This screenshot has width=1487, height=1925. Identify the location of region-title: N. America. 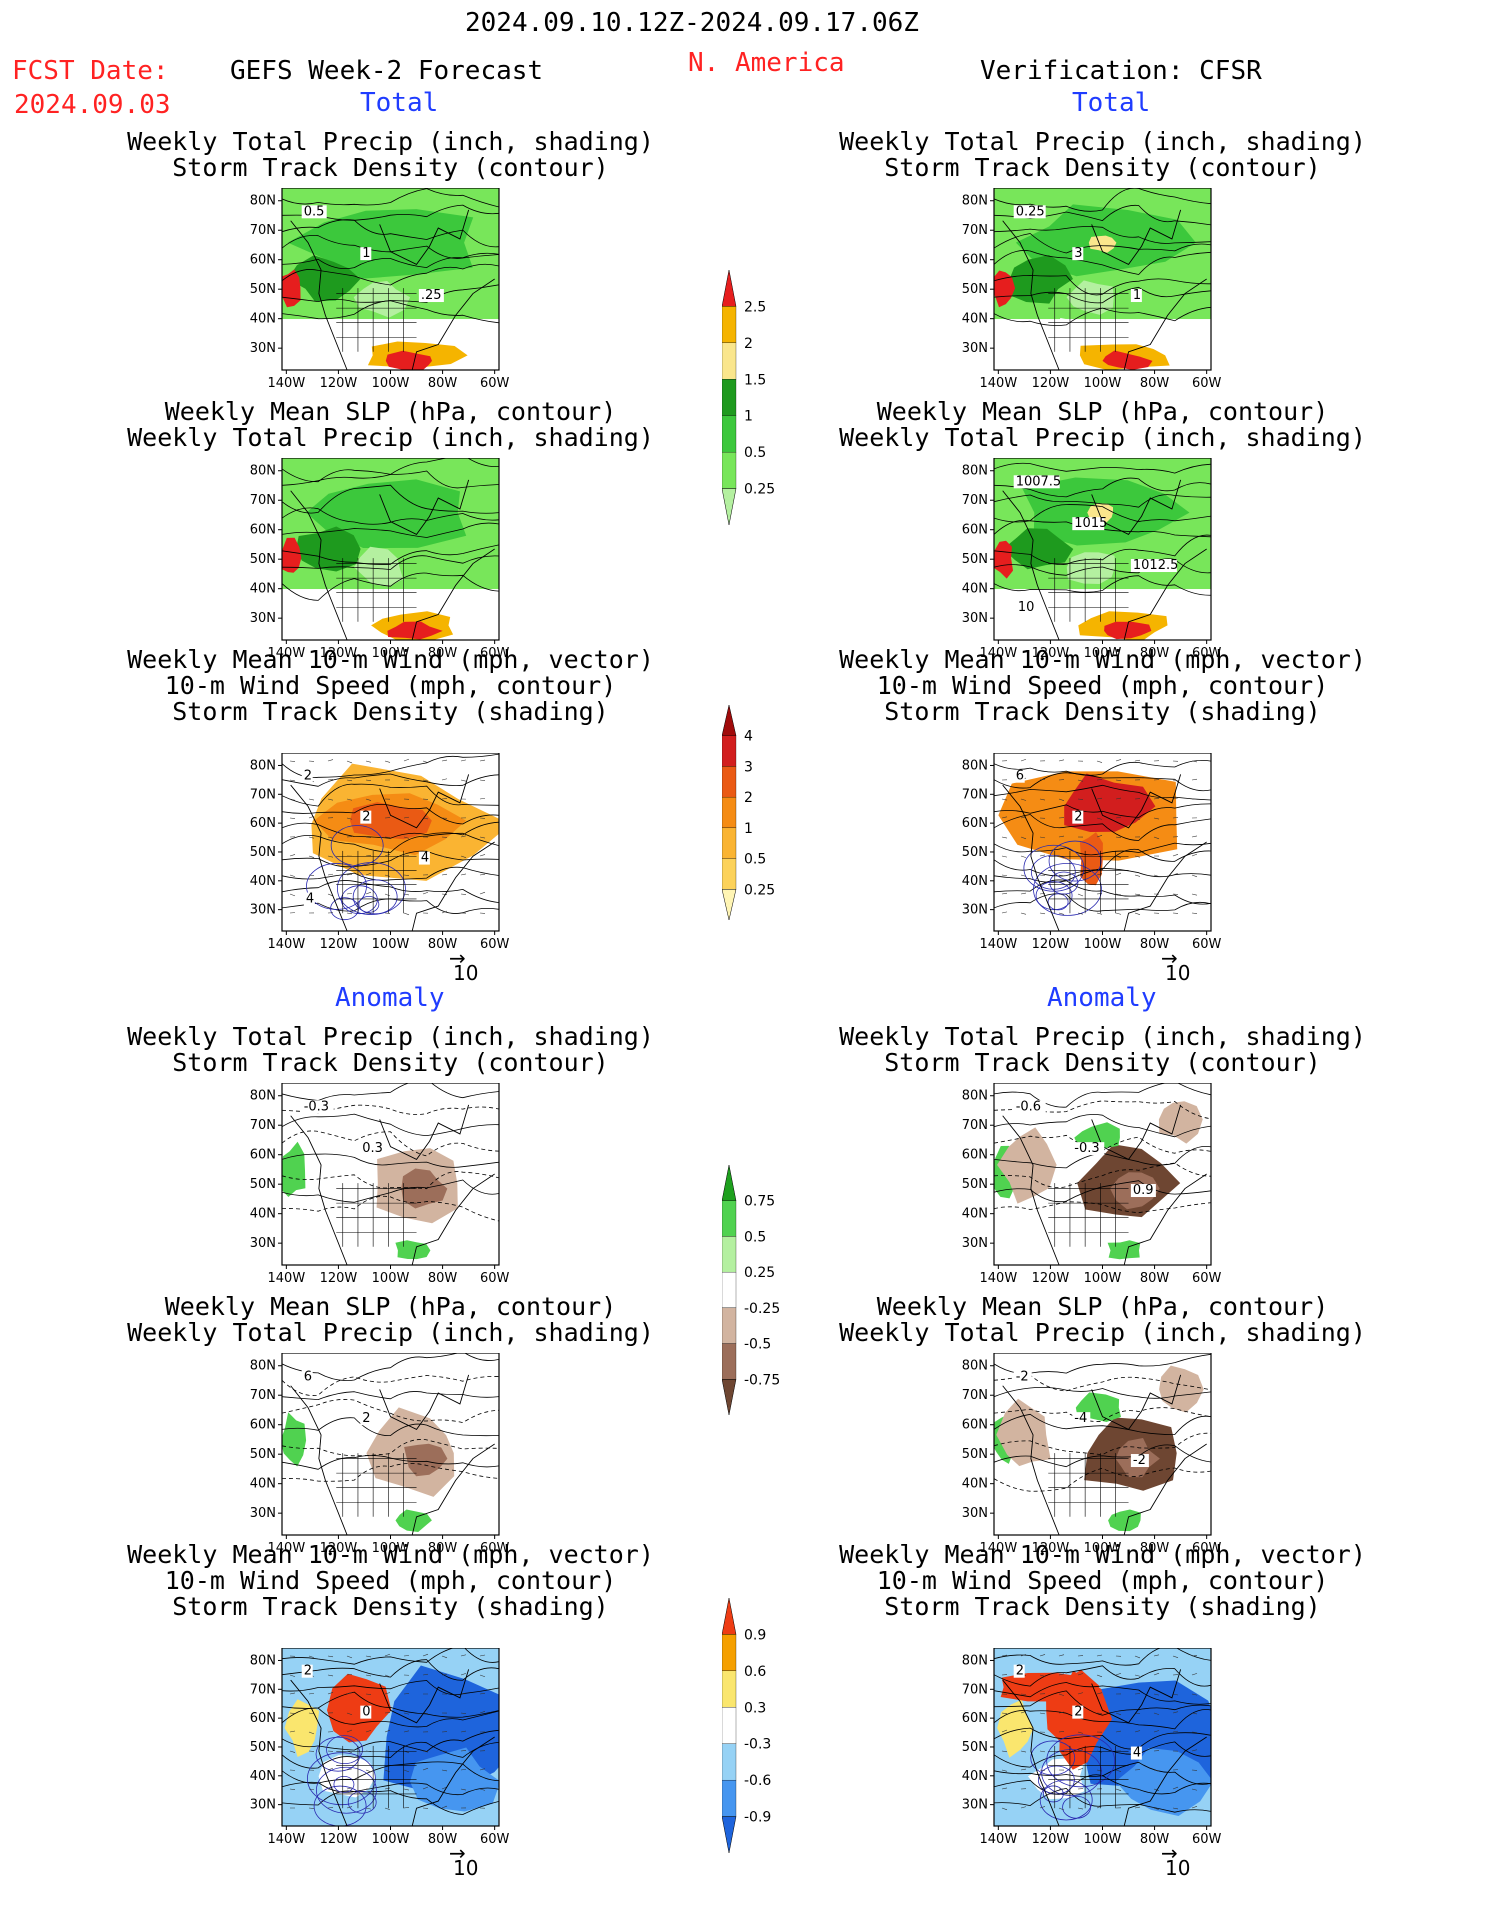
(766, 63).